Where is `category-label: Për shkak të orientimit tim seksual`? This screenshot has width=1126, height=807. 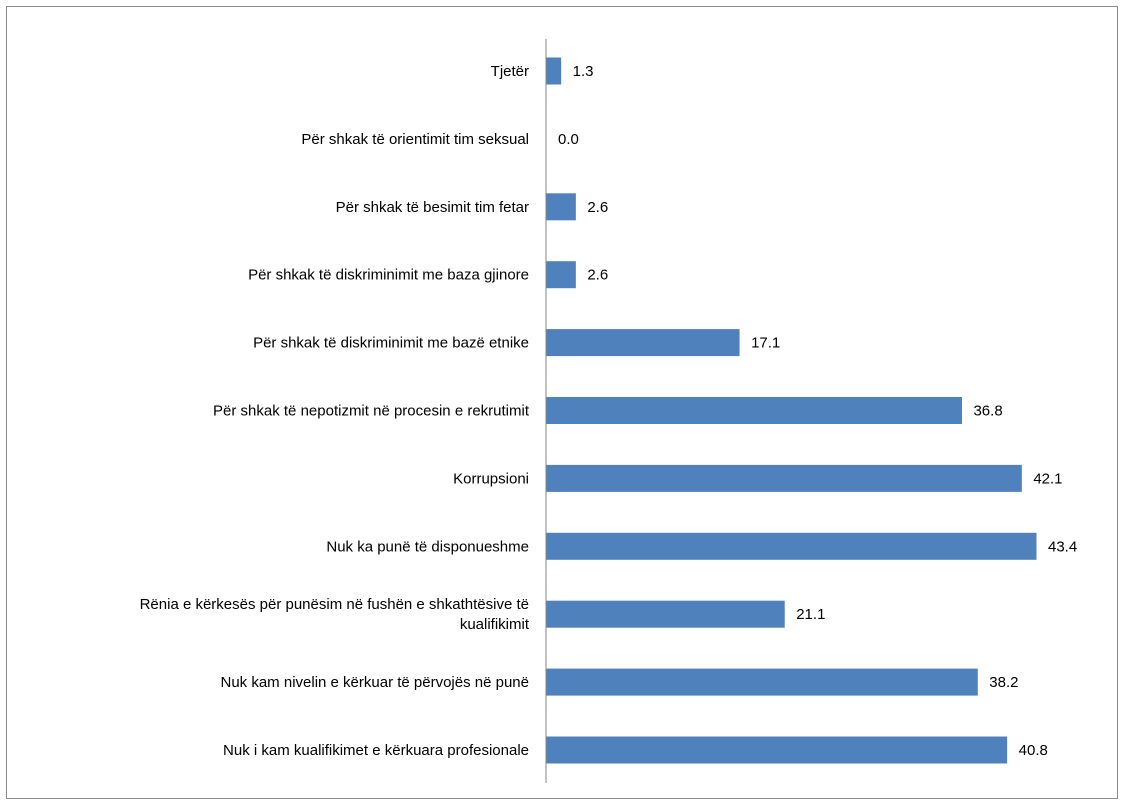 category-label: Për shkak të orientimit tim seksual is located at coordinates (415, 139).